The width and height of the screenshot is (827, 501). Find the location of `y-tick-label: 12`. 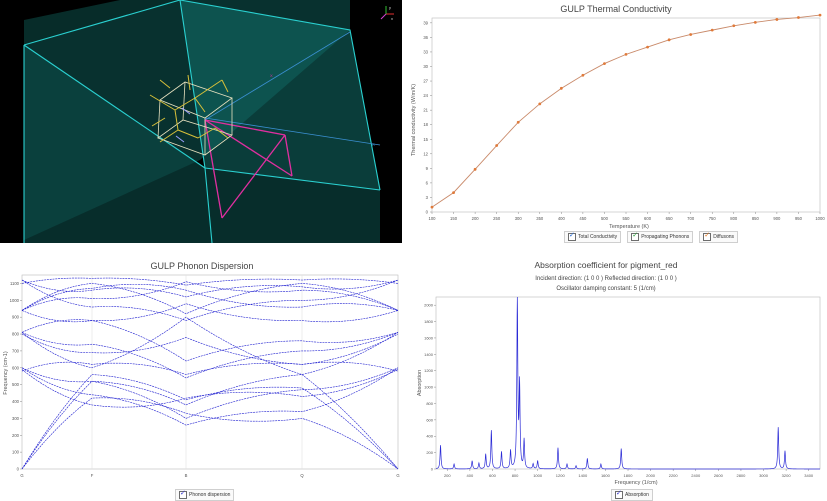

y-tick-label: 12 is located at coordinates (425, 153).